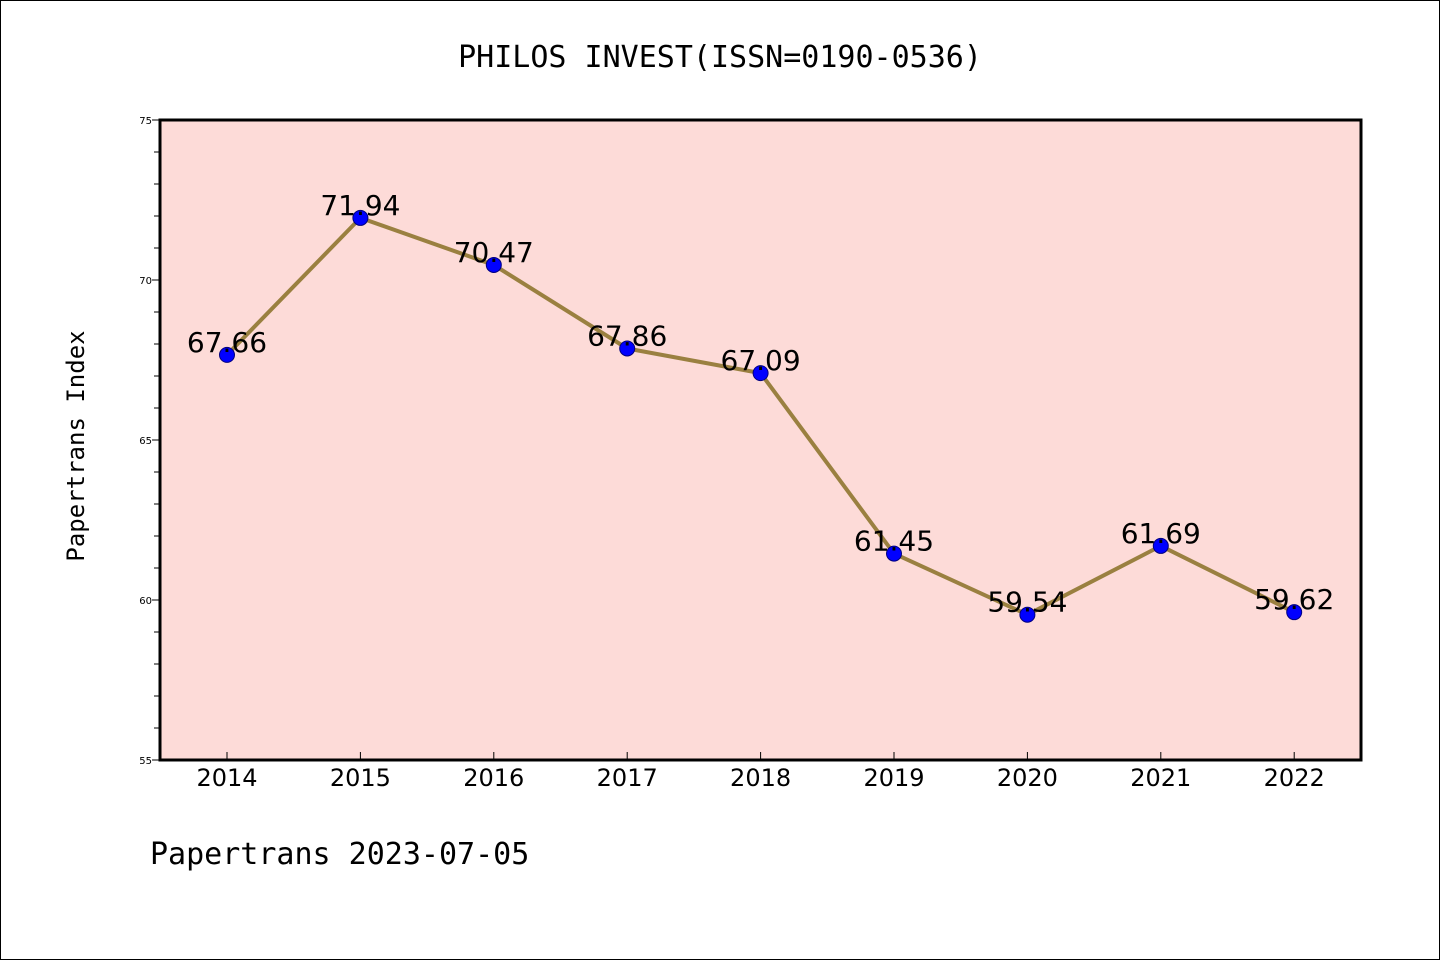 This screenshot has width=1440, height=960. I want to click on x-tick-label: 2020, so click(1027, 778).